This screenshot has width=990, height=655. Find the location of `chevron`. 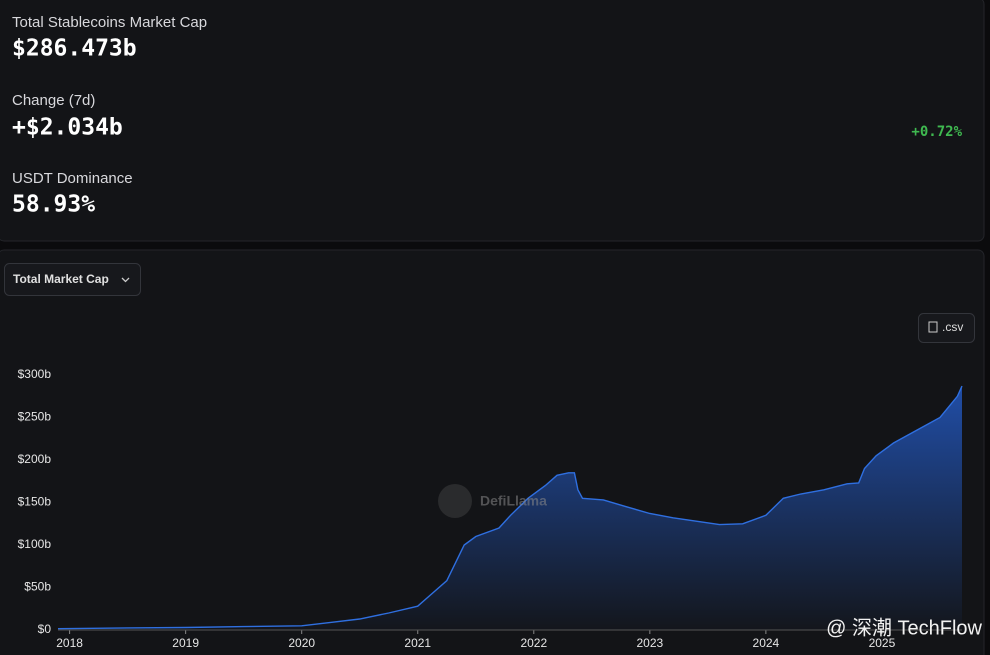

chevron is located at coordinates (125, 280).